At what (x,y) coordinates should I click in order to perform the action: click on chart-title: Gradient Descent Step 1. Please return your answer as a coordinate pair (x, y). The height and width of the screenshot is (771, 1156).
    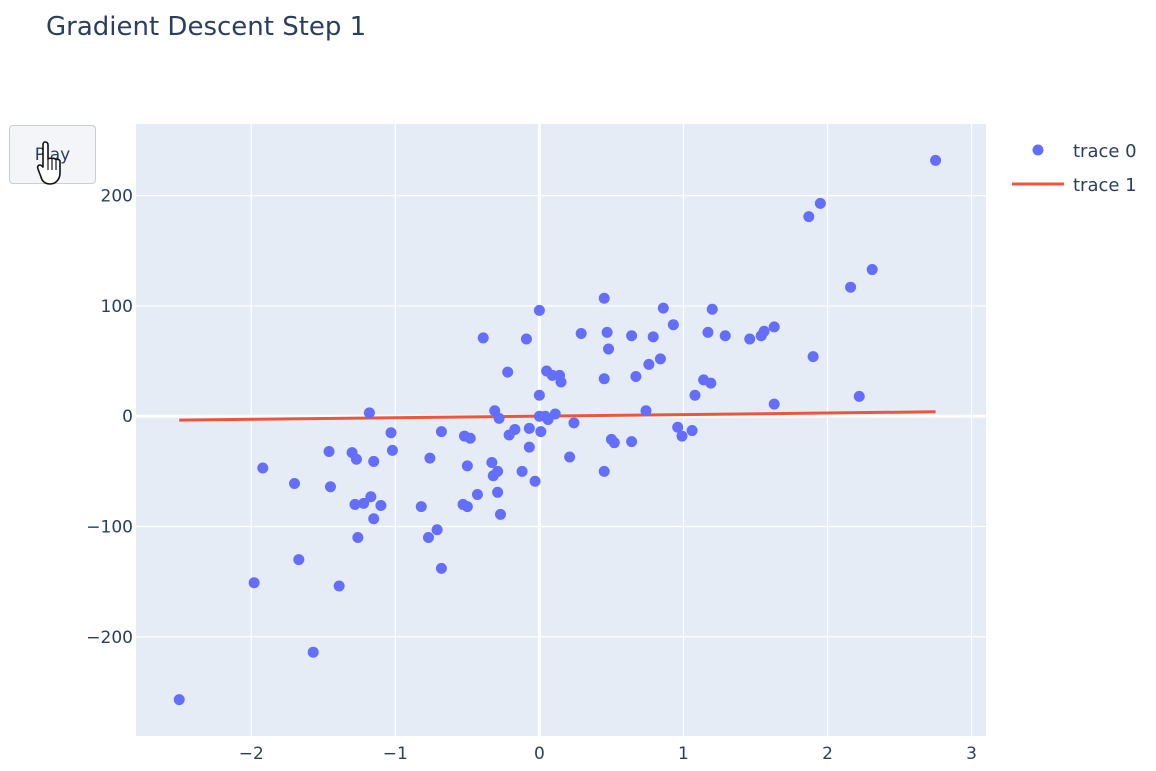
    Looking at the image, I should click on (206, 27).